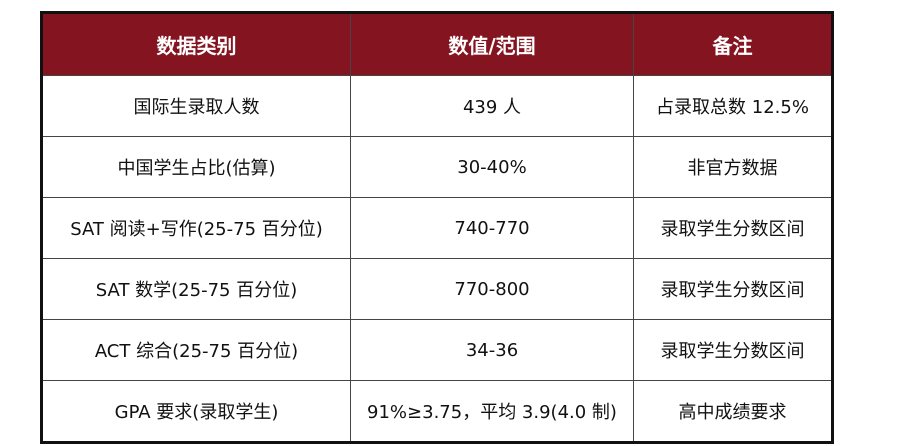  Describe the element at coordinates (196, 350) in the screenshot. I see `cell-category: ACT 综合(25-75 百分位)` at that location.